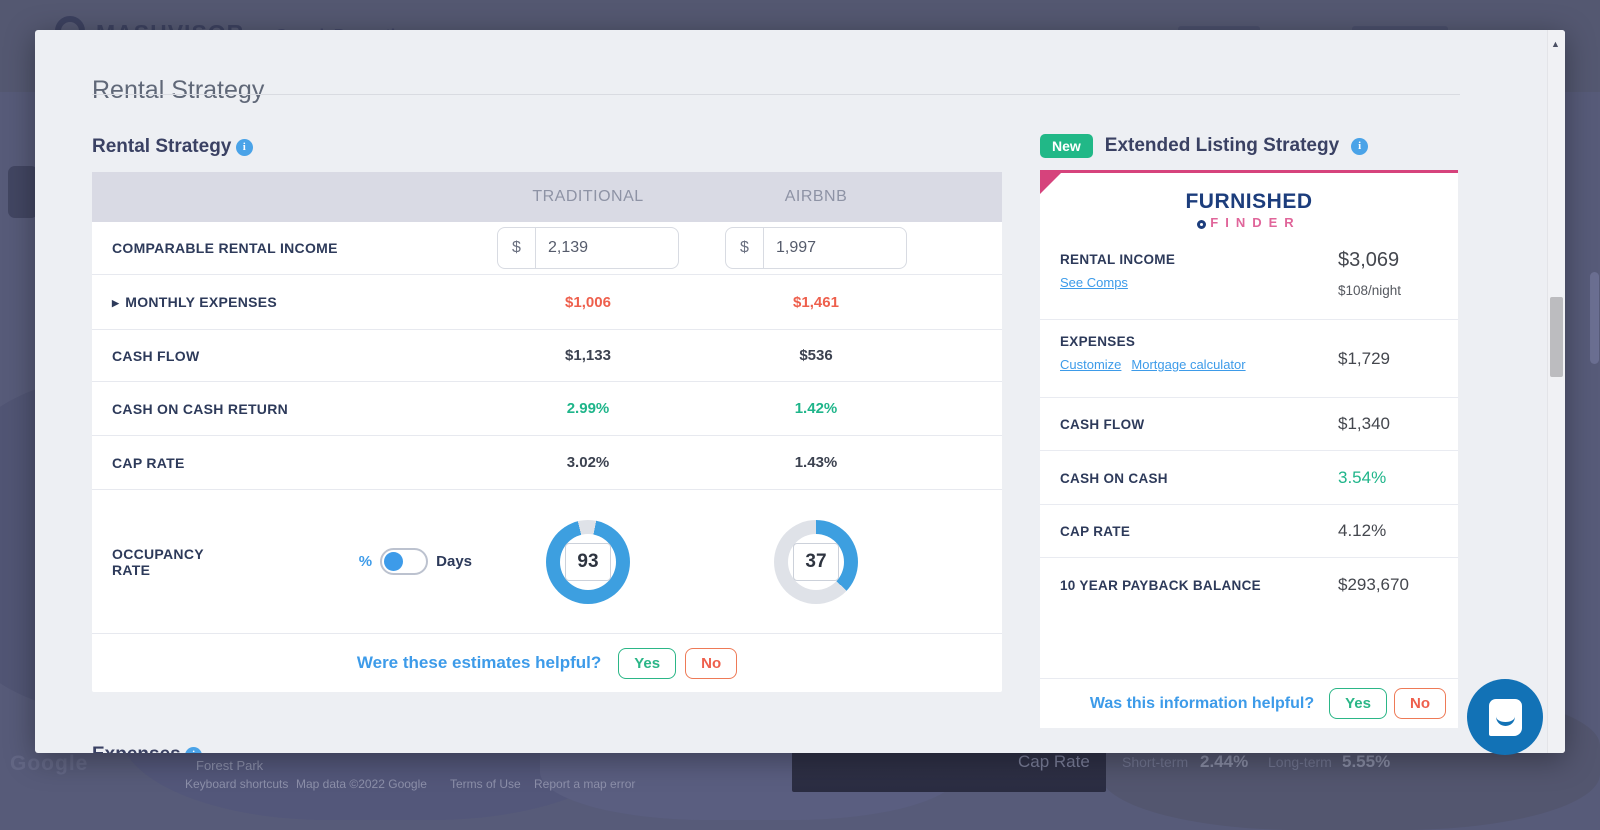  Describe the element at coordinates (1259, 341) in the screenshot. I see `rp-label: EXPENSES` at that location.